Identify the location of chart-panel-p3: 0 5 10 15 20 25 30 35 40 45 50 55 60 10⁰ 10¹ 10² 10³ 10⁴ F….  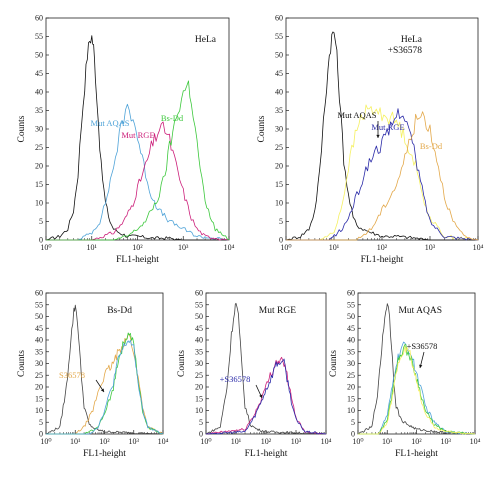
(93, 374).